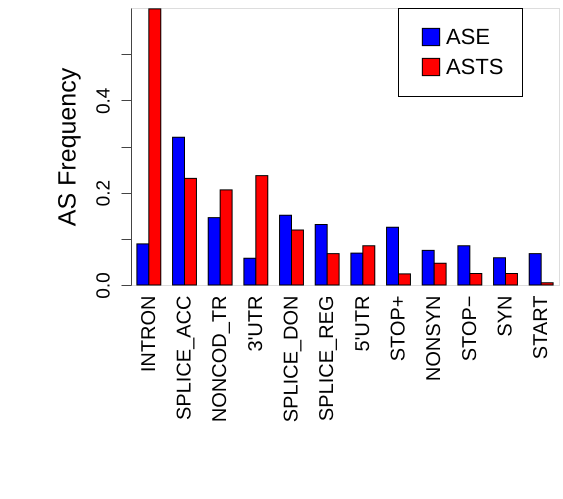 The height and width of the screenshot is (499, 563). Describe the element at coordinates (327, 359) in the screenshot. I see `x-tick-label: SPLICE_REG` at that location.